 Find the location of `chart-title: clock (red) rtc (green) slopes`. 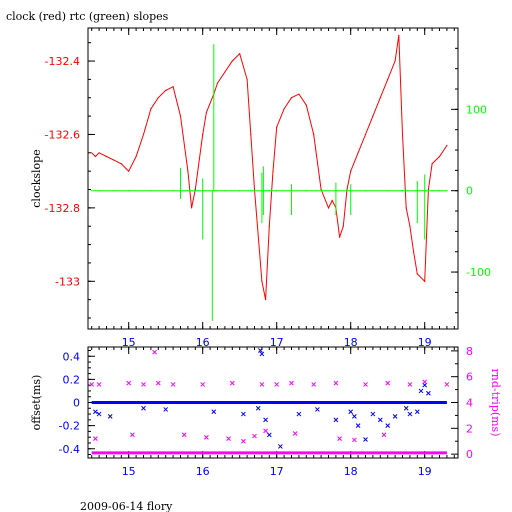

chart-title: clock (red) rtc (green) slopes is located at coordinates (87, 16).